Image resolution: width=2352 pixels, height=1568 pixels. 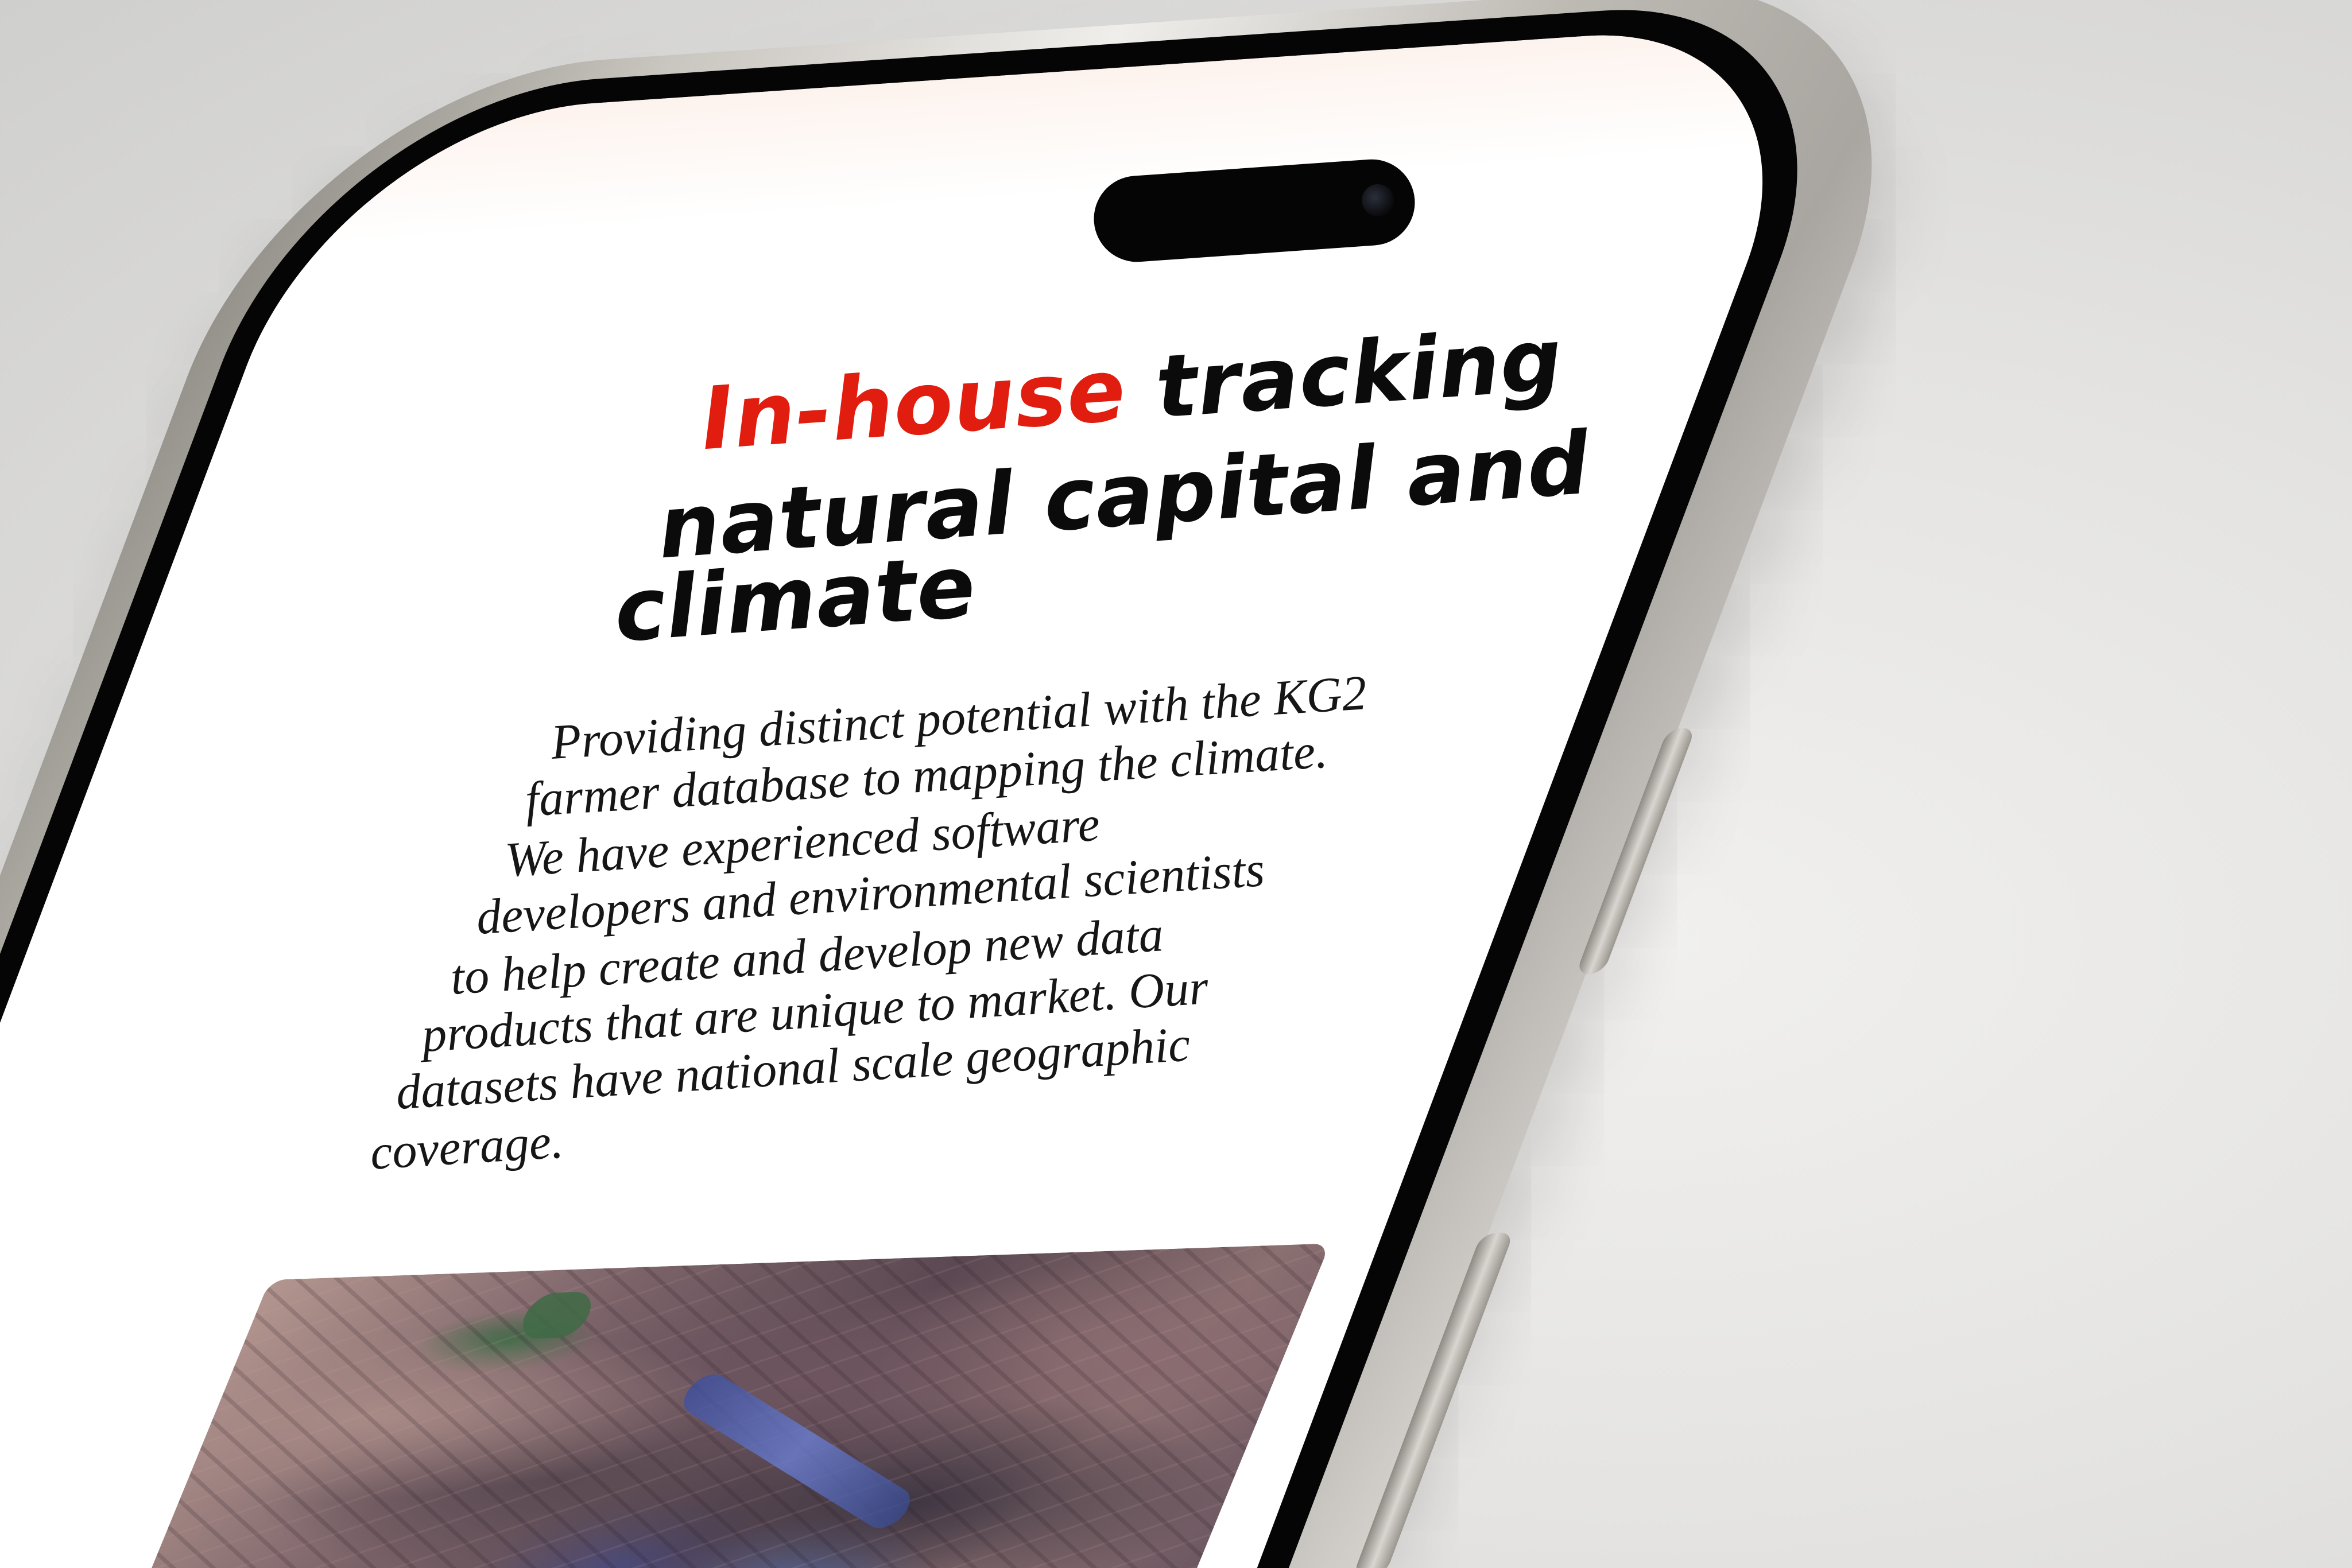 I want to click on headline-line-3: climate, so click(x=795, y=599).